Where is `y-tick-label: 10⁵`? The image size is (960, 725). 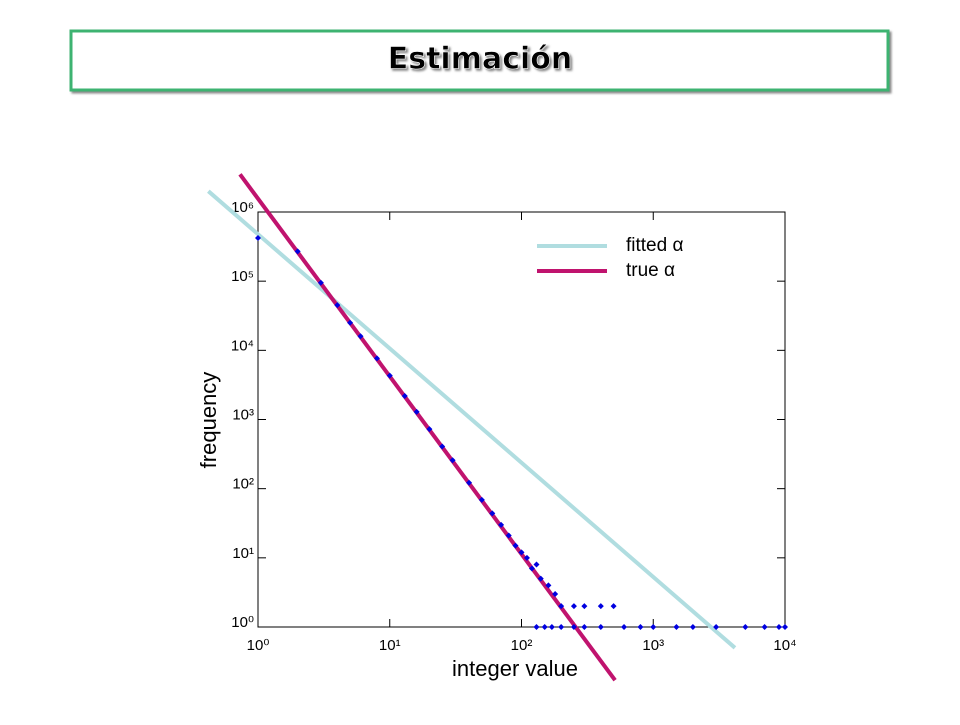
y-tick-label: 10⁵ is located at coordinates (242, 276).